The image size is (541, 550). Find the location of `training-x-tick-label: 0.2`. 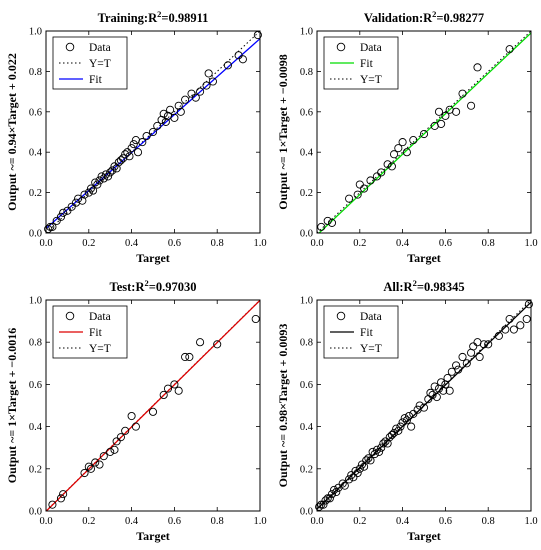

training-x-tick-label: 0.2 is located at coordinates (88, 243).